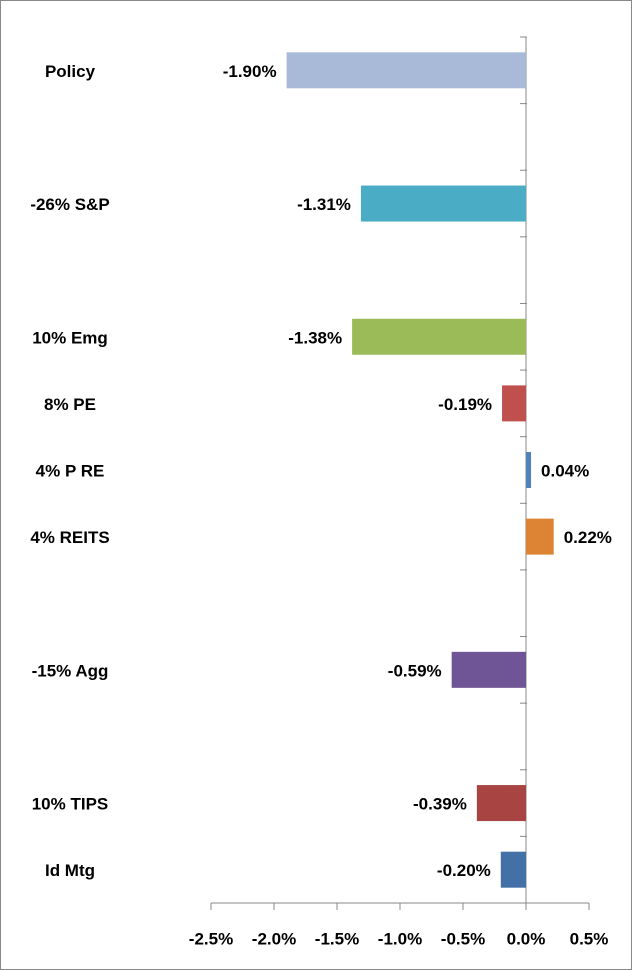  I want to click on value-label: 0.04%, so click(565, 470).